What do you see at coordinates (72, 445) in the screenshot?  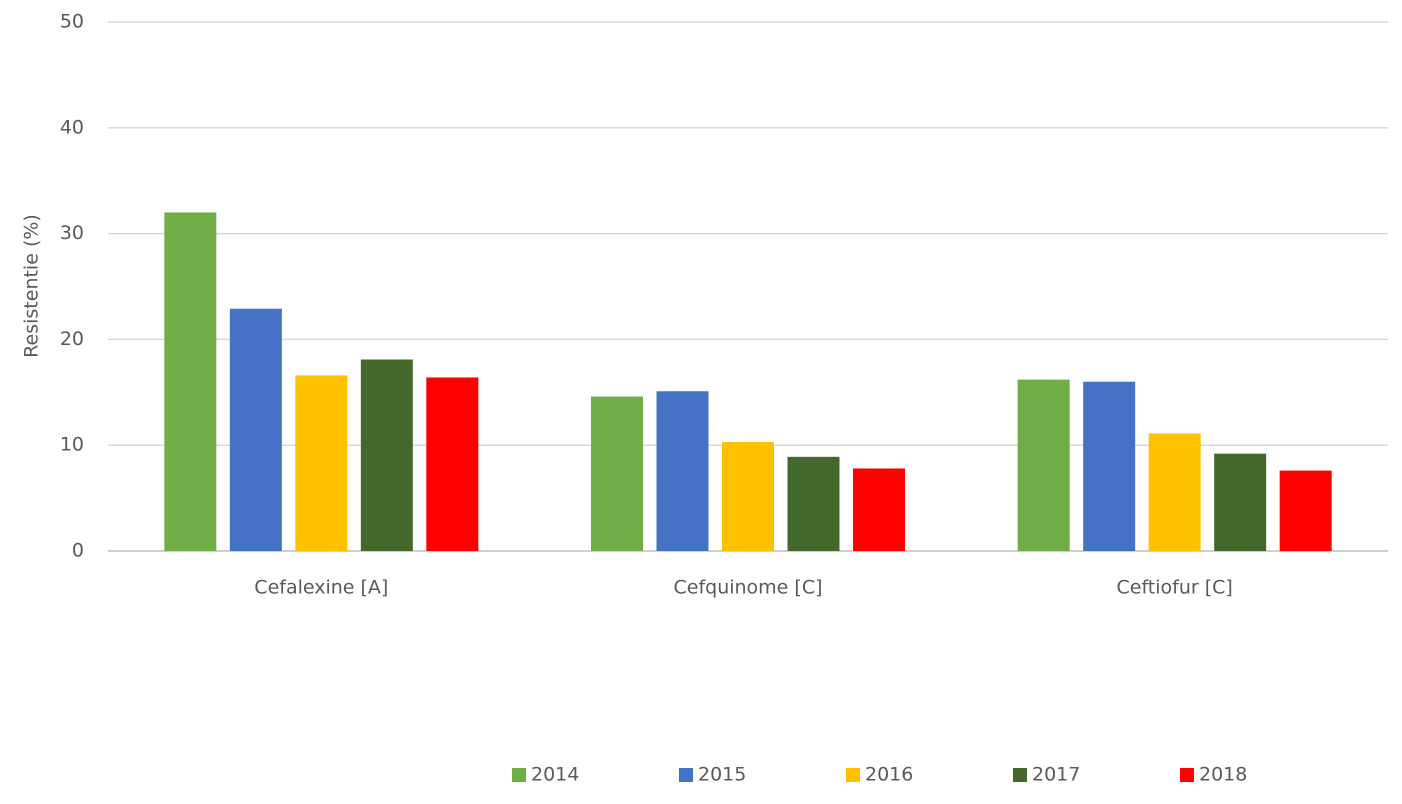 I see `y-tick-label: 10` at bounding box center [72, 445].